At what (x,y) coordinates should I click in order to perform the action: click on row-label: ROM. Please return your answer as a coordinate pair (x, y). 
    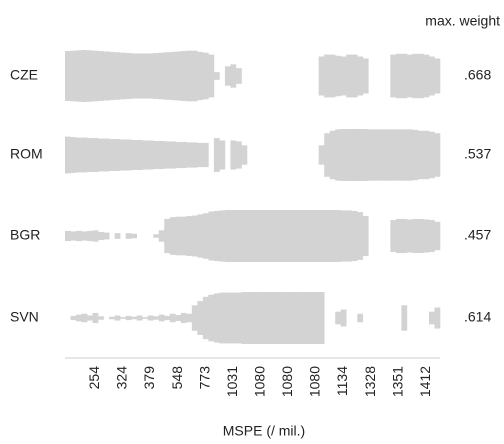
    Looking at the image, I should click on (26, 154).